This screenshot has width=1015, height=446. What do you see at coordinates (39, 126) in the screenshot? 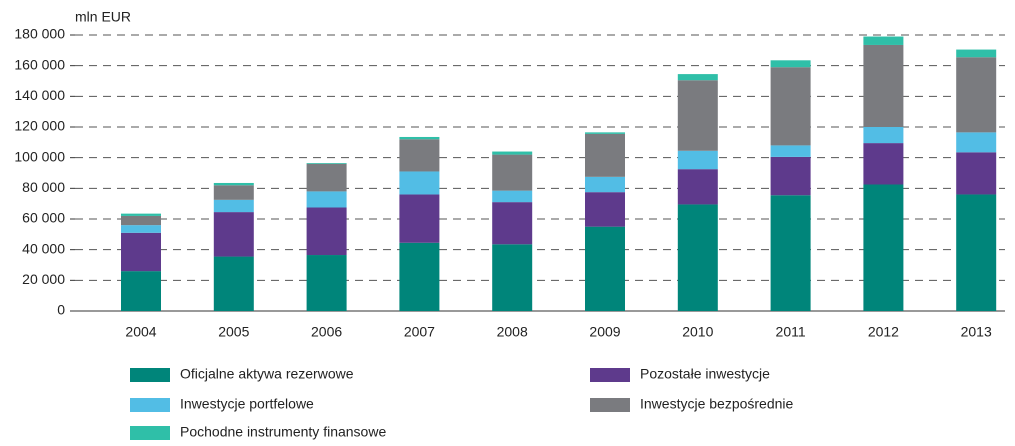
I see `y-tick-label: 120 000` at bounding box center [39, 126].